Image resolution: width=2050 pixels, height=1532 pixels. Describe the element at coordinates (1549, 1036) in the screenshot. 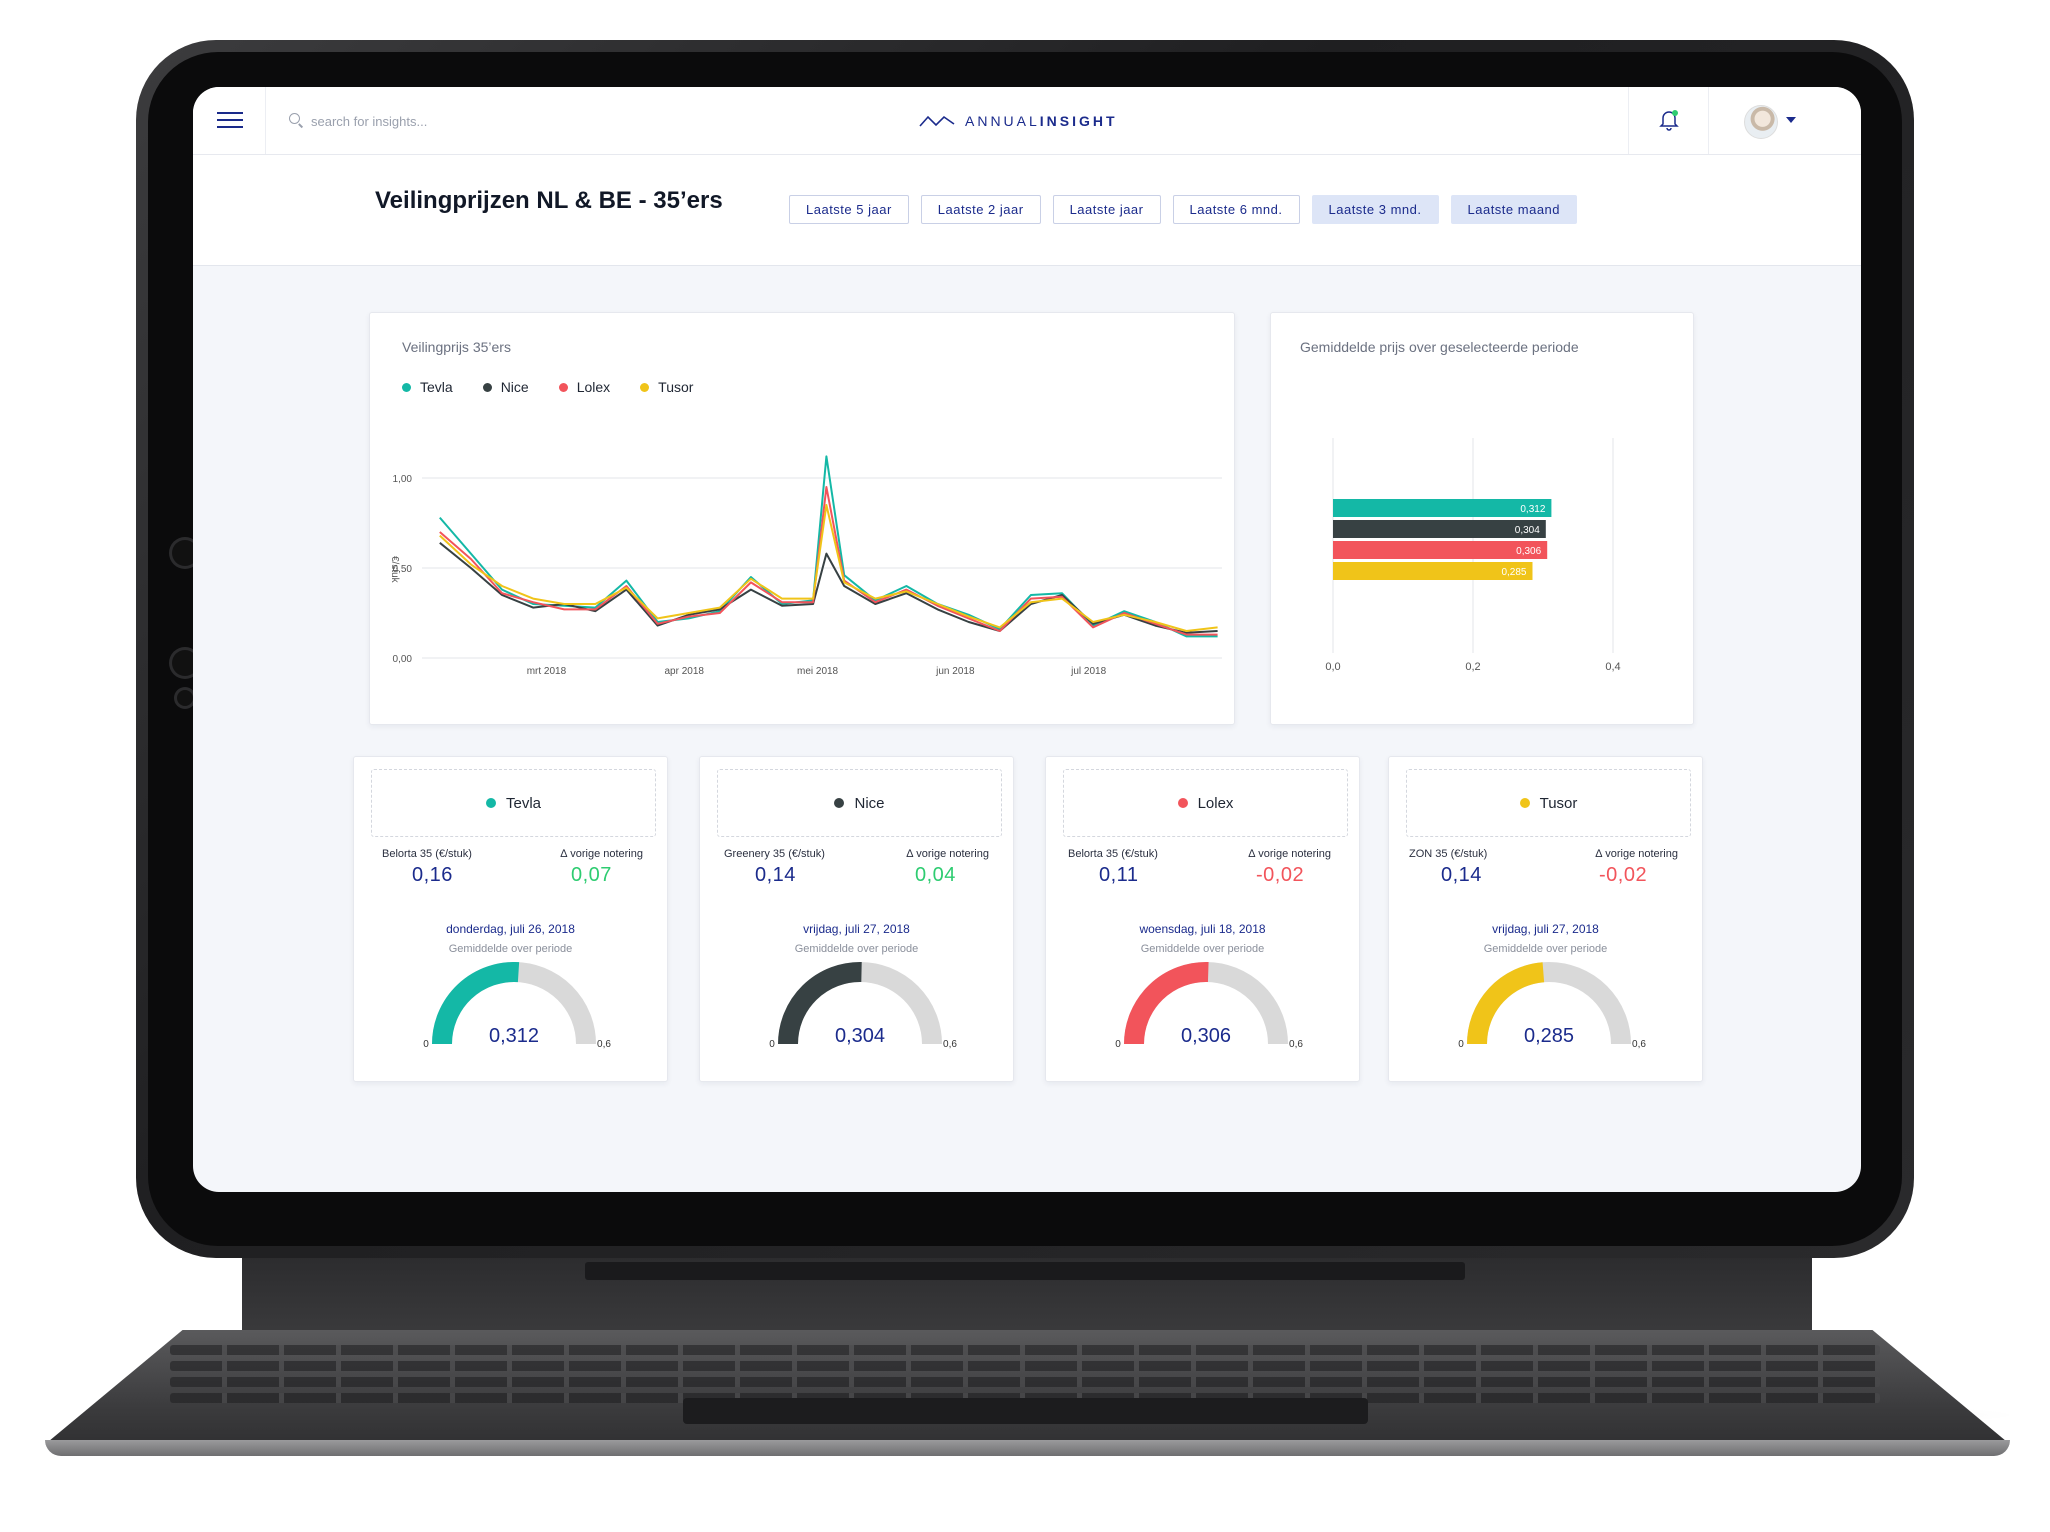

I see `gauge-value: 0,285` at that location.